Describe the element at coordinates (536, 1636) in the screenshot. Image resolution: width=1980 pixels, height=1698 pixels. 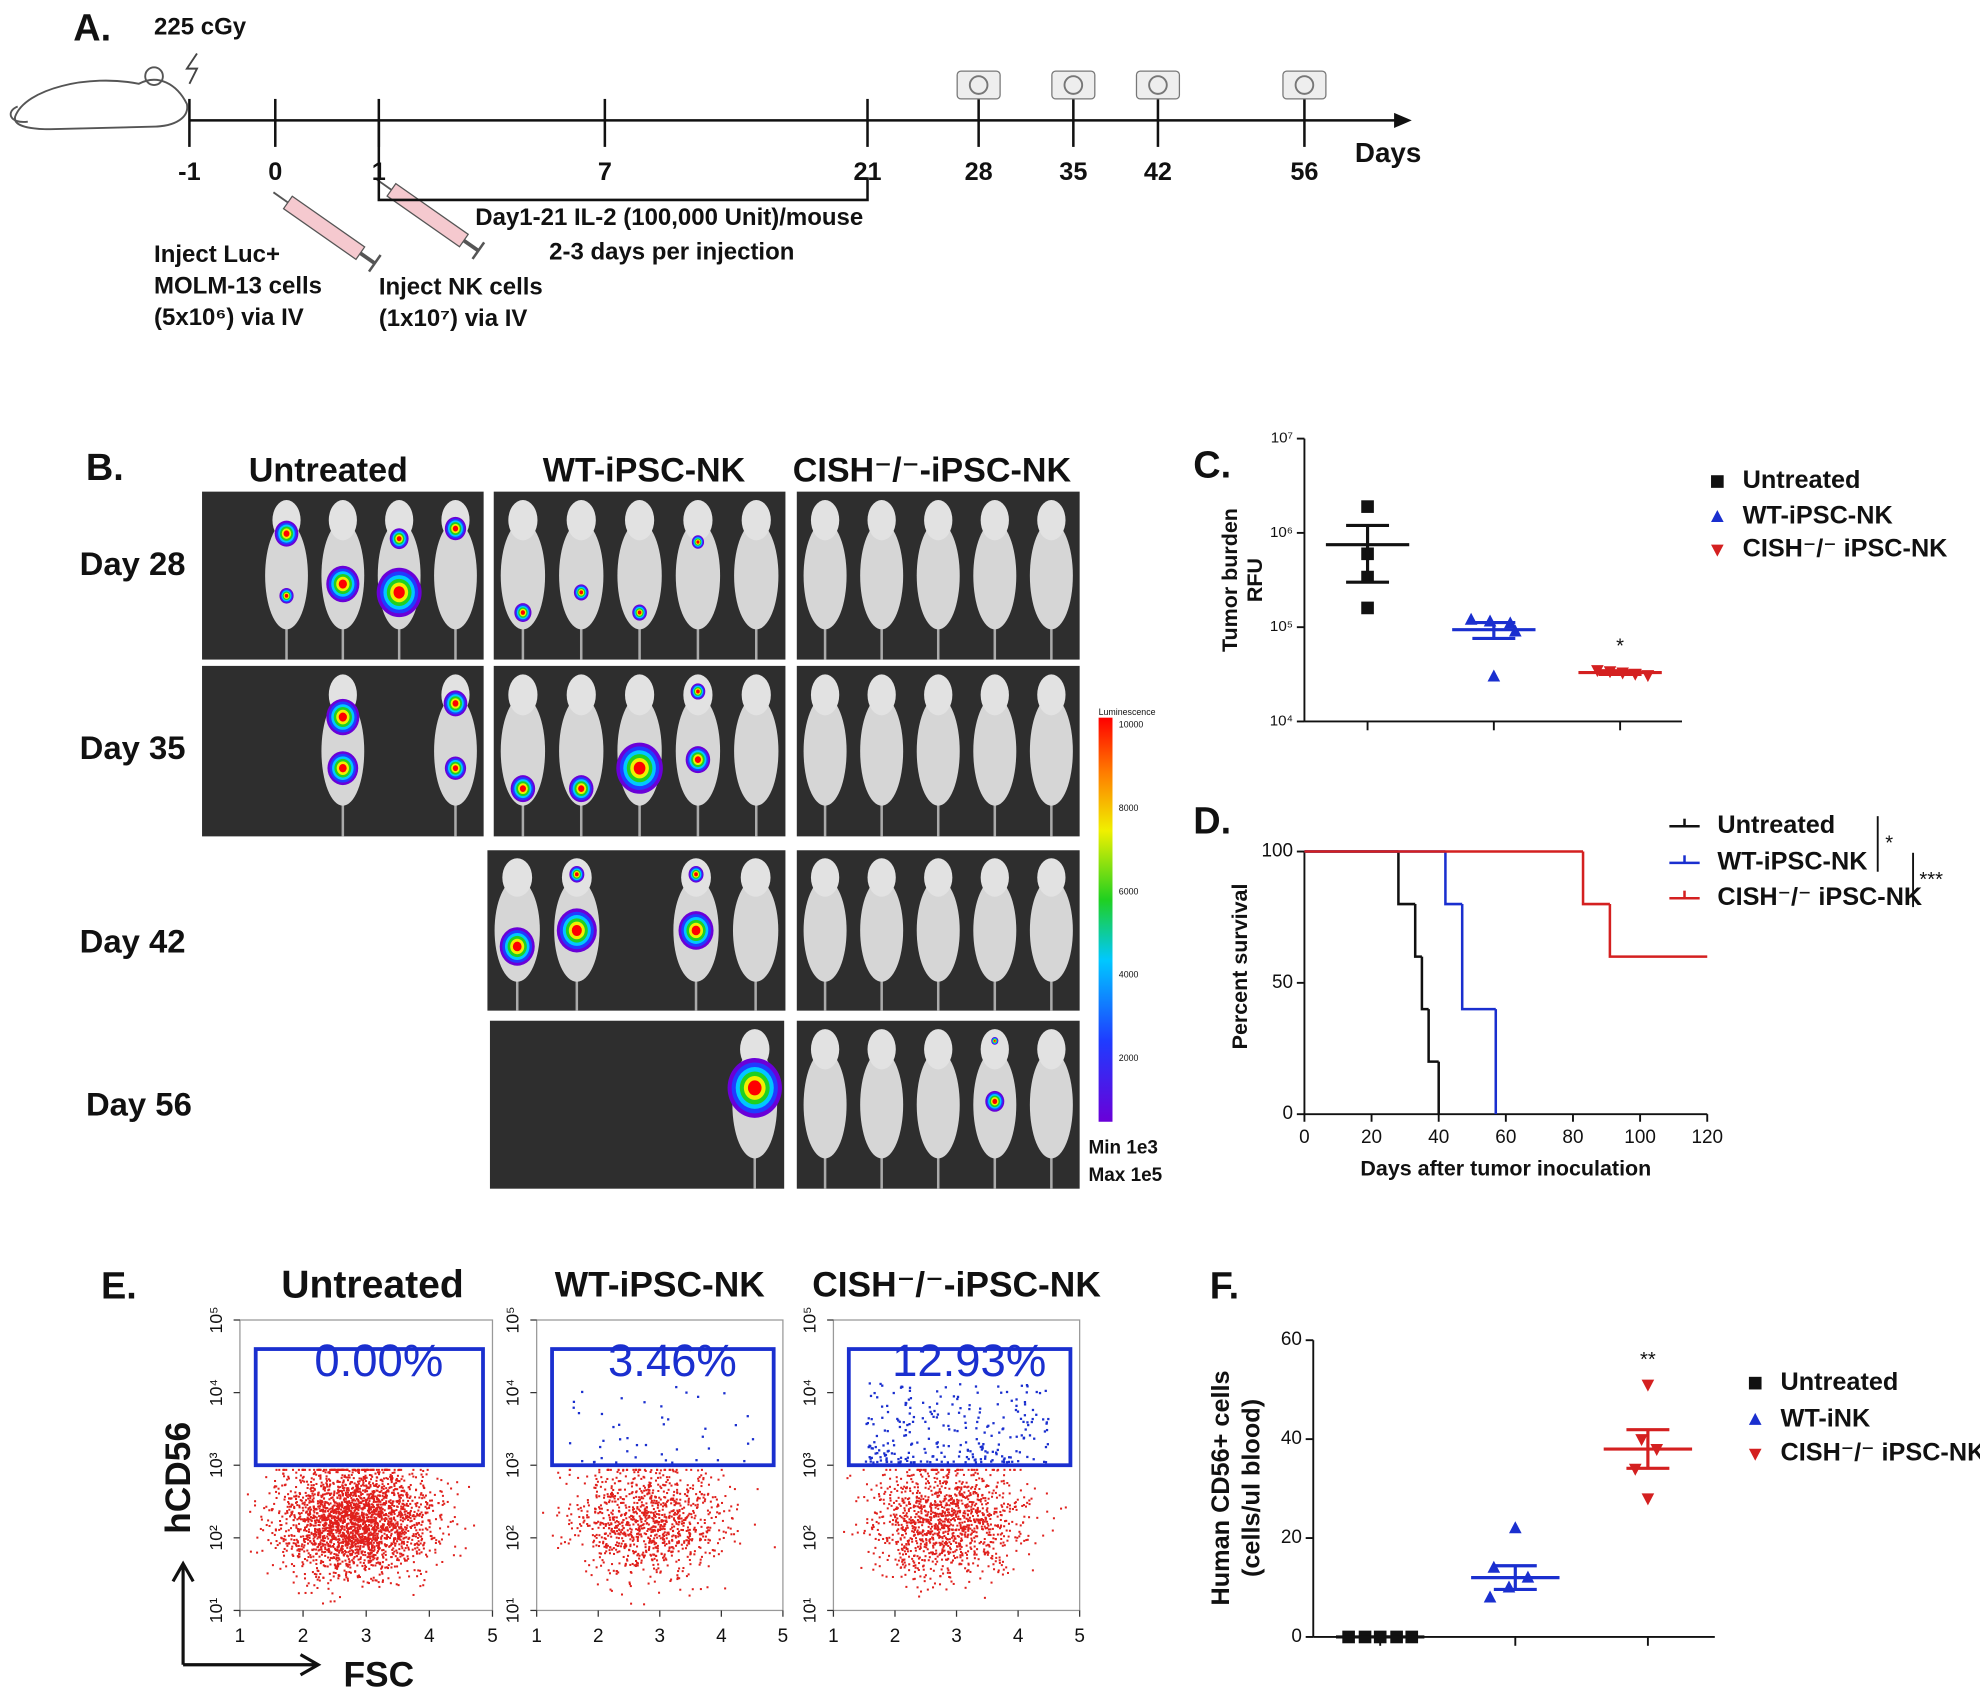
I see `x-tick-label: 1` at that location.